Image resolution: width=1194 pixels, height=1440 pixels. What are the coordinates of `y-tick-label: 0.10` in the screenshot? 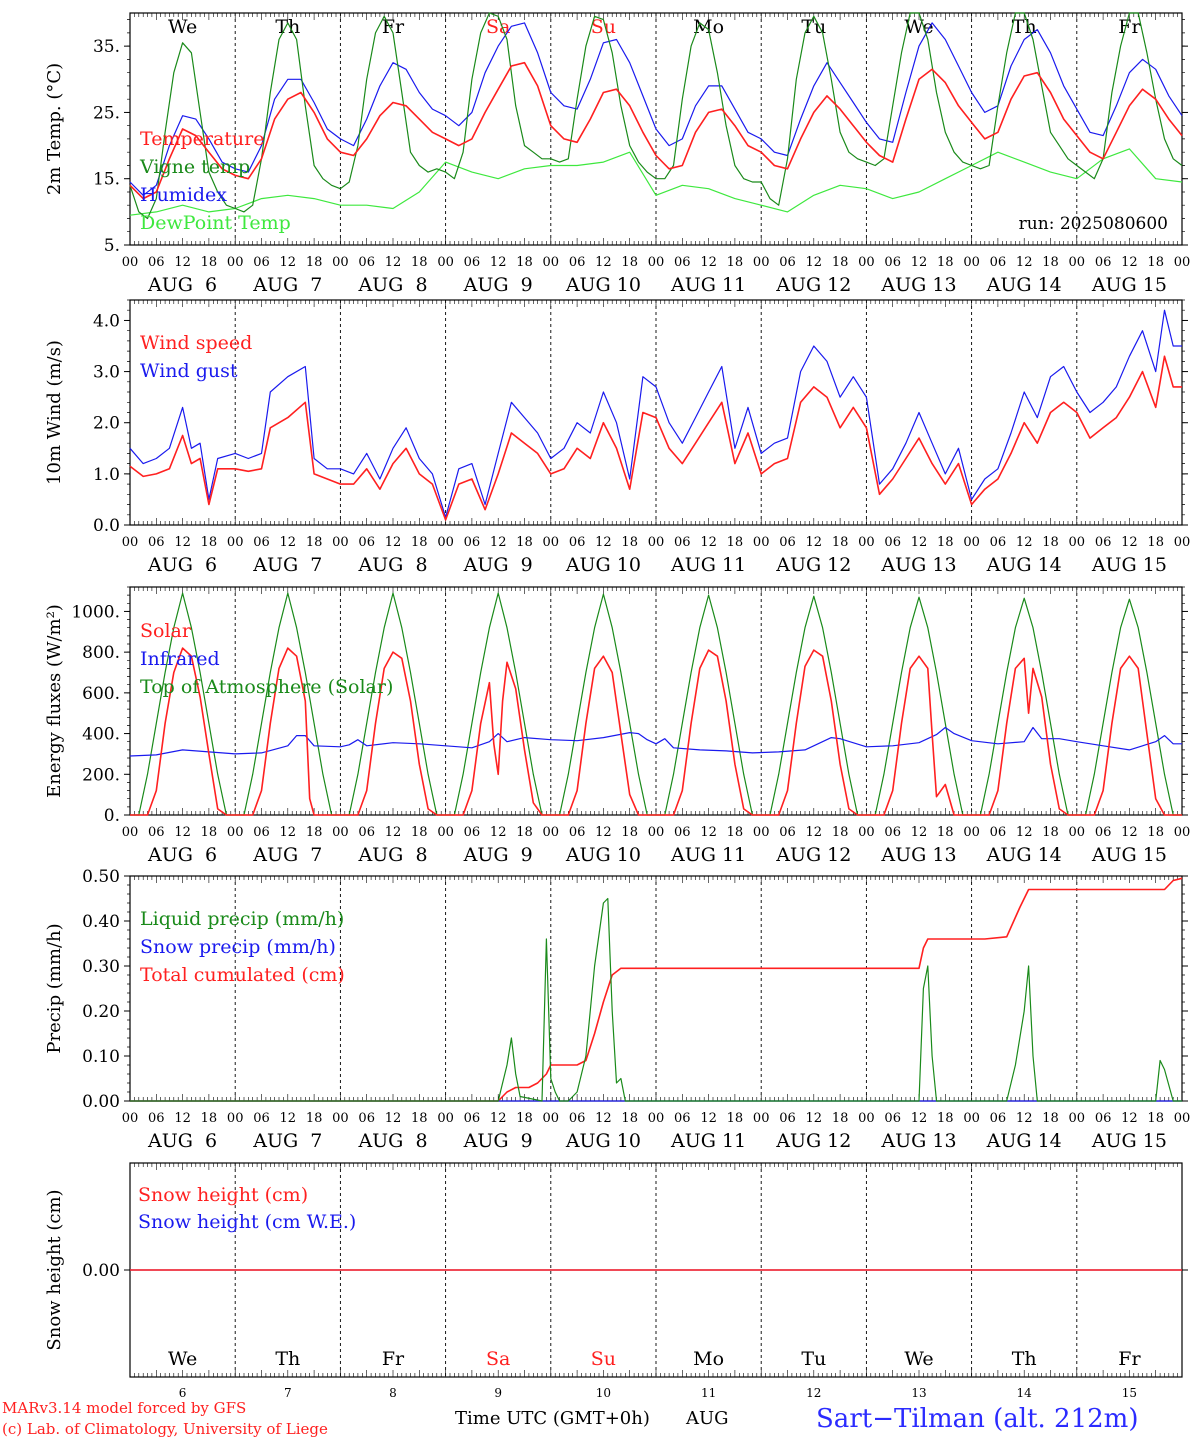 It's located at (101, 1057).